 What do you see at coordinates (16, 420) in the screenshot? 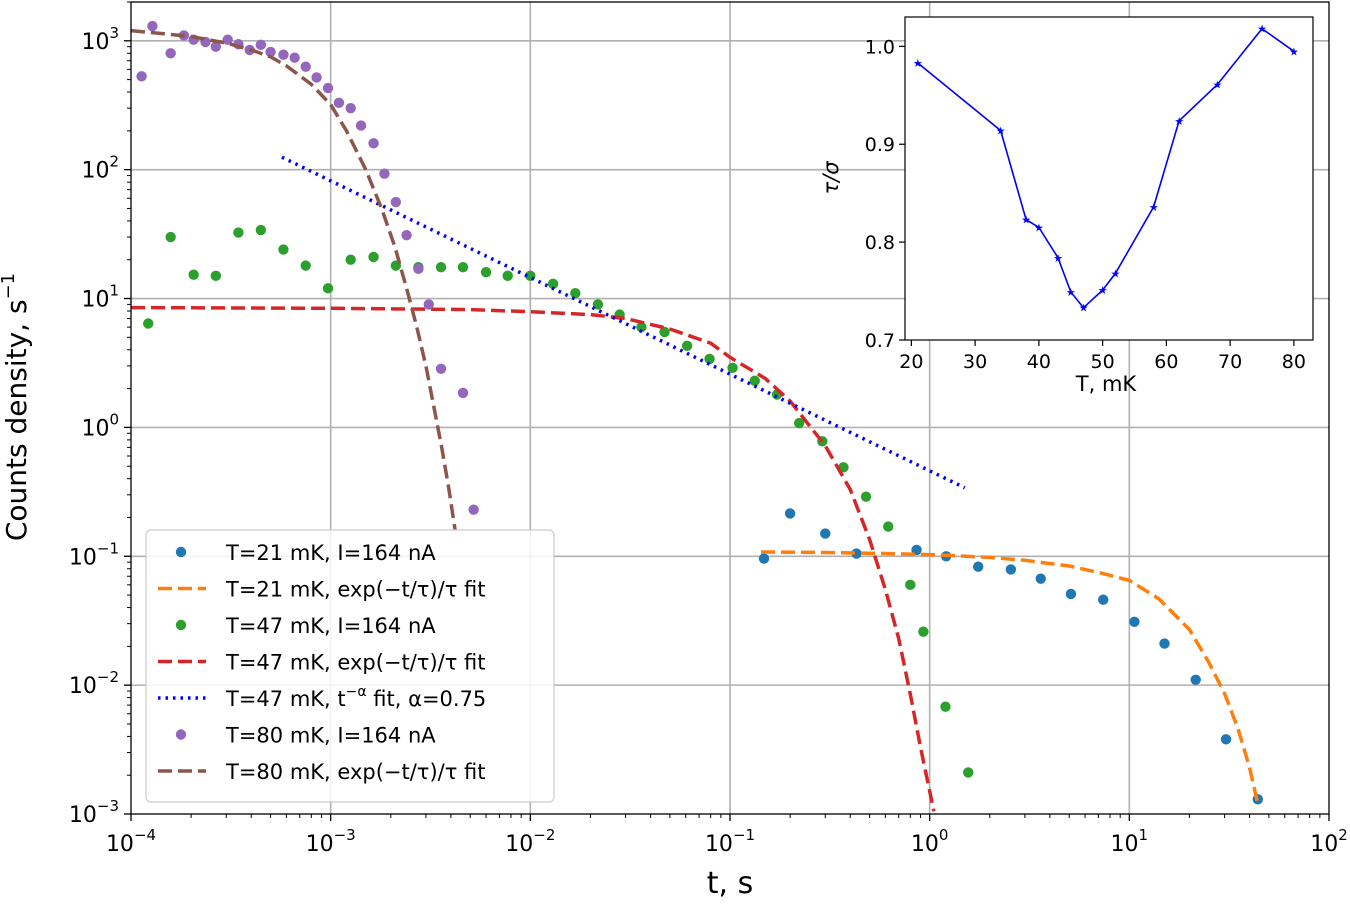
I see `y-axis-label-text: Counts density, s` at bounding box center [16, 420].